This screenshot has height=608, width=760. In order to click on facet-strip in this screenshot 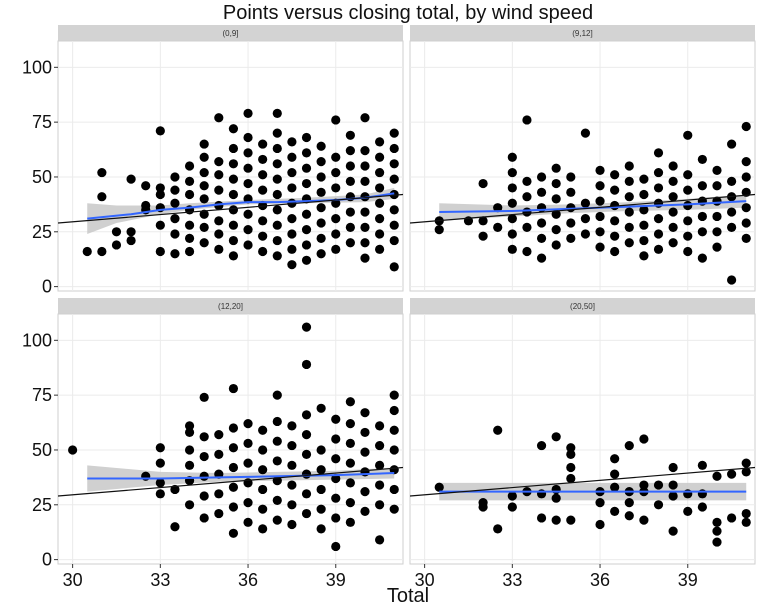, I will do `click(582, 33)`.